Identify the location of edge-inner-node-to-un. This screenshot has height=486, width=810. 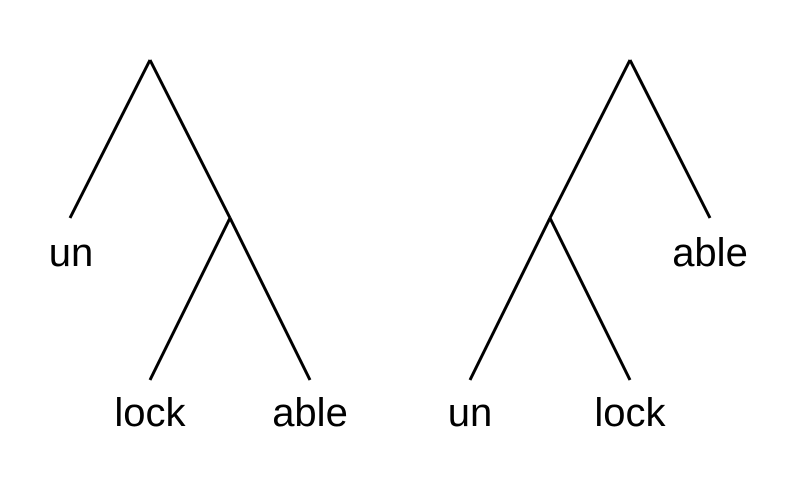
(510, 299).